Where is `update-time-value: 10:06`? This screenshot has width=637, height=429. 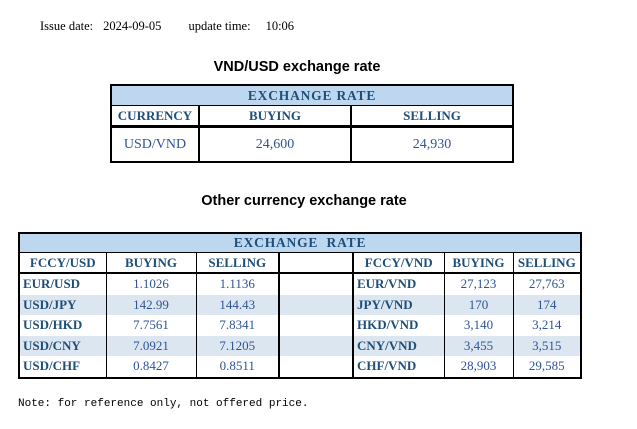 update-time-value: 10:06 is located at coordinates (280, 26).